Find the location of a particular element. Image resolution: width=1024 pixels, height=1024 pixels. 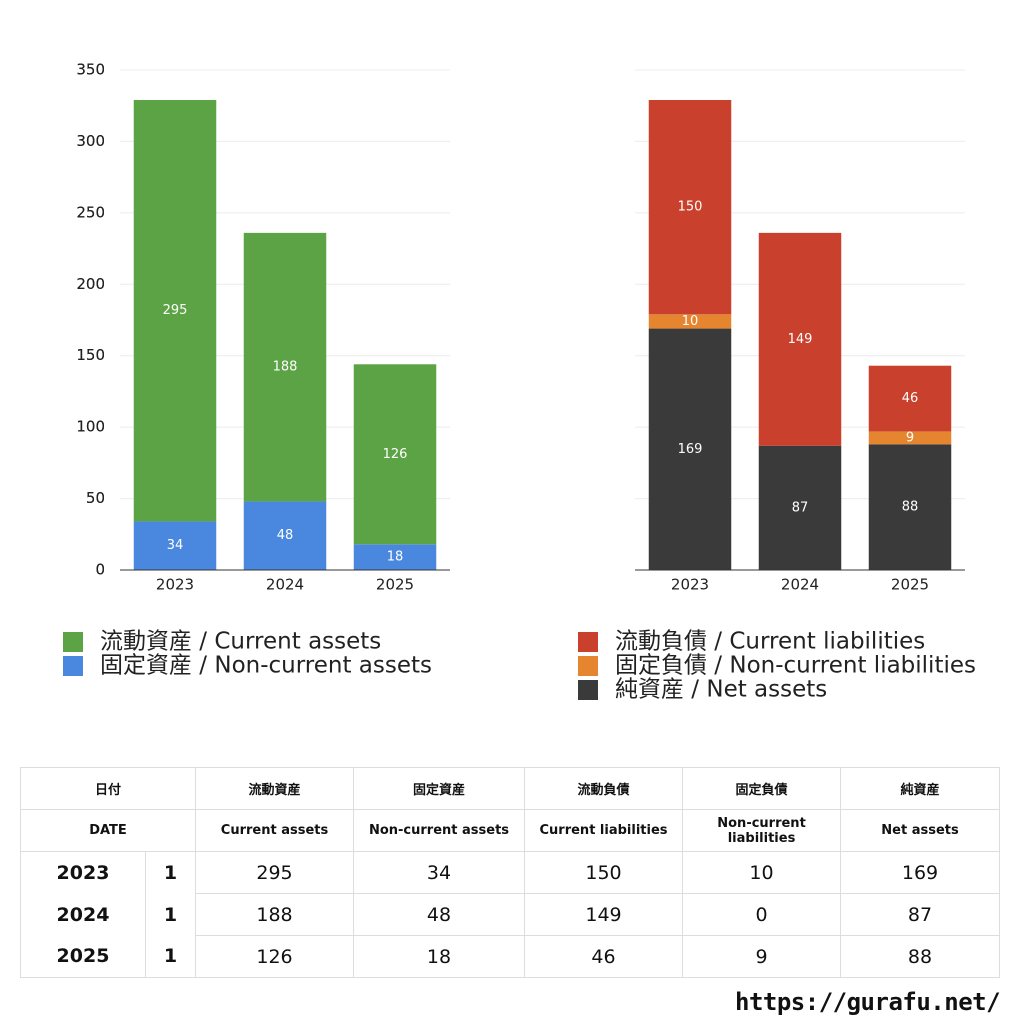

footer-url: https://gurafu.net/ is located at coordinates (868, 1002).